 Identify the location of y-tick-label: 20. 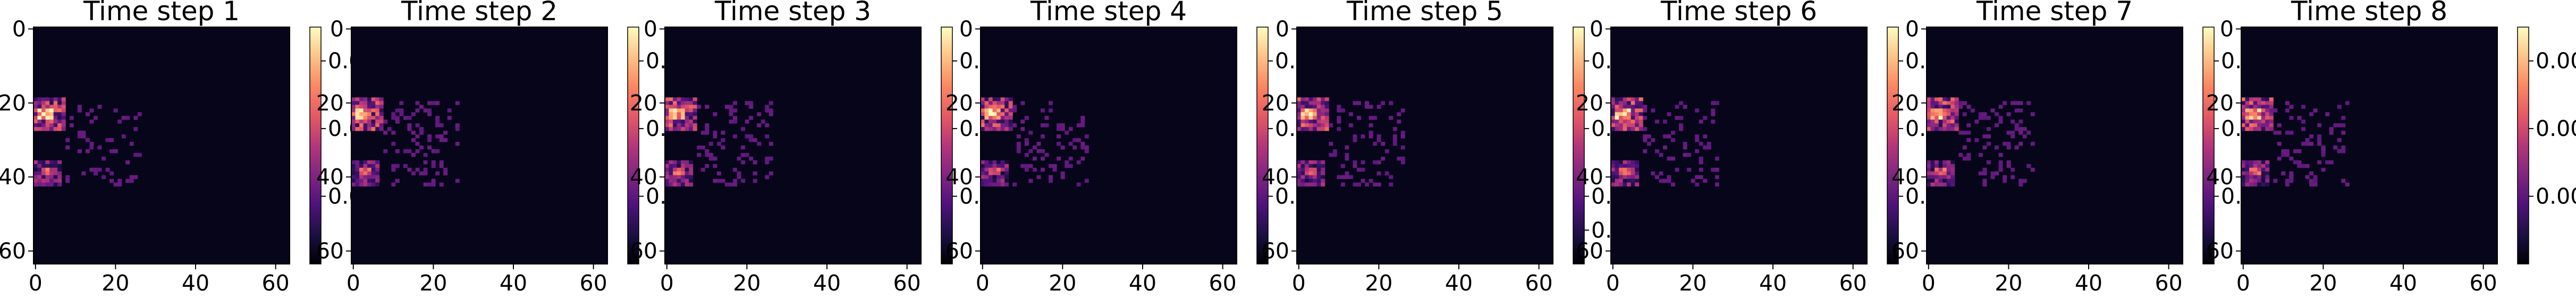
(1589, 103).